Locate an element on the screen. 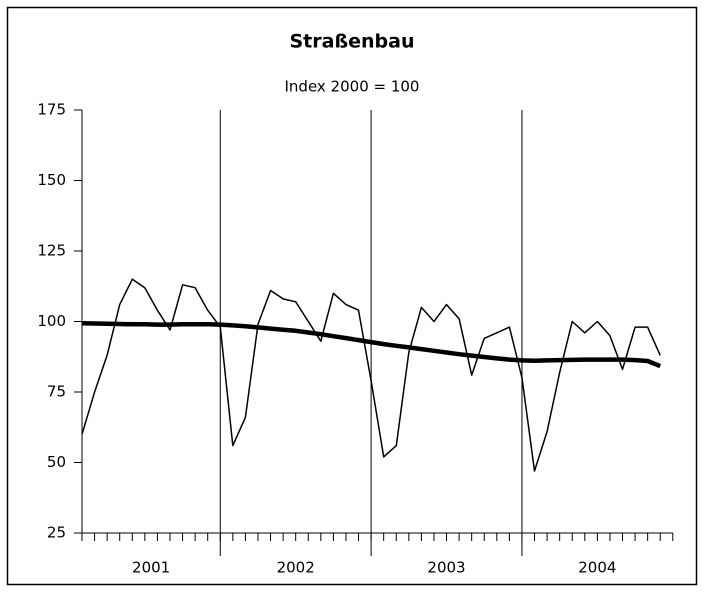 The height and width of the screenshot is (592, 705). y-tick-label: 150 is located at coordinates (51, 180).